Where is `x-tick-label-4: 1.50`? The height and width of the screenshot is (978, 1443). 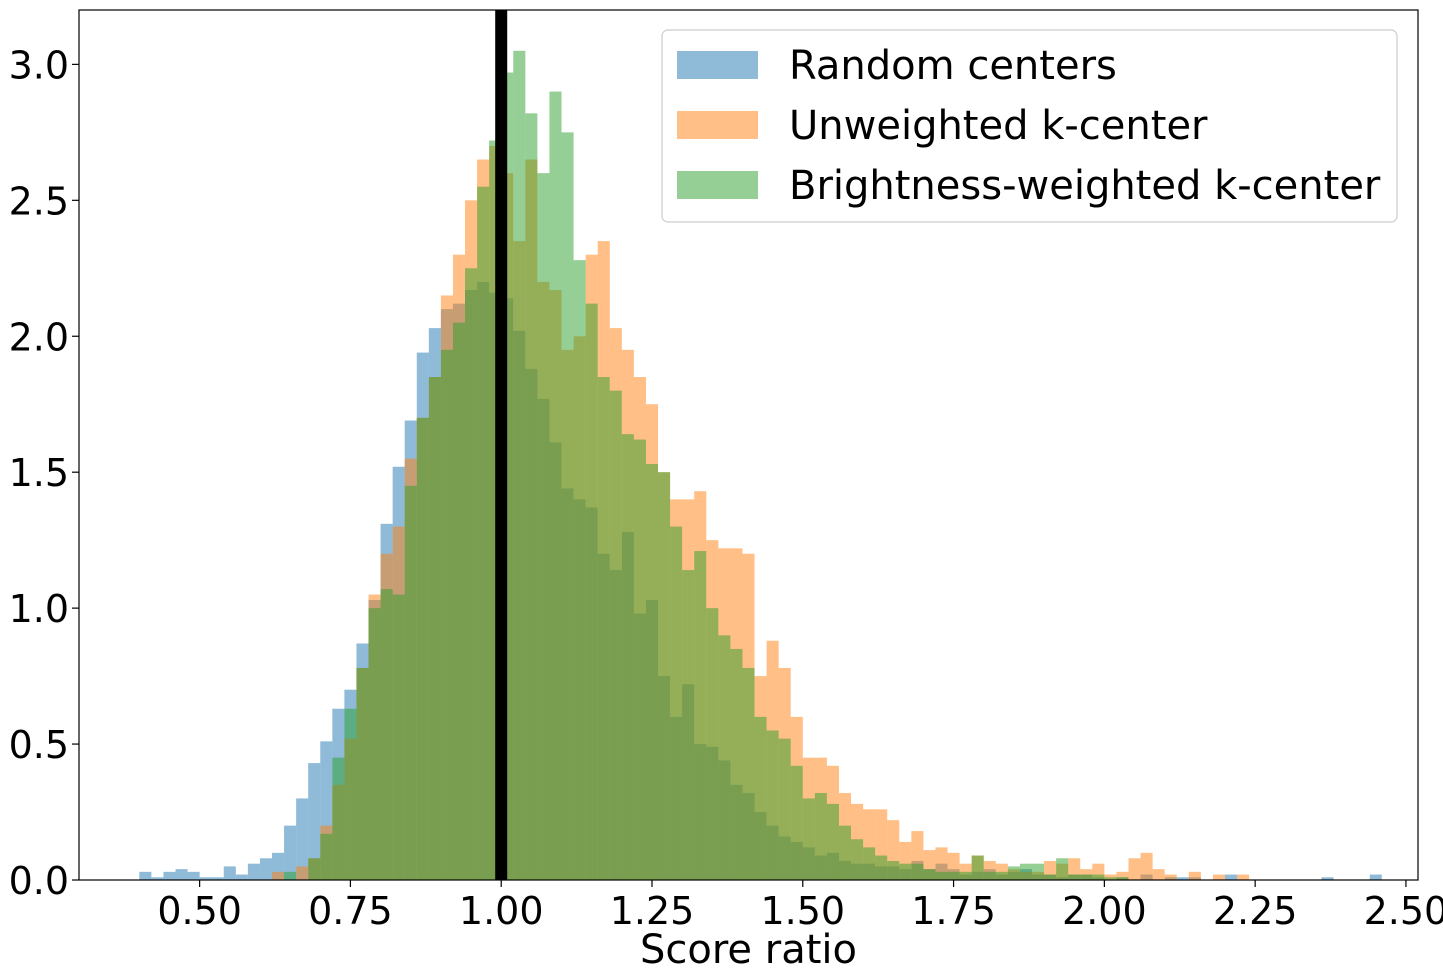
x-tick-label-4: 1.50 is located at coordinates (802, 911).